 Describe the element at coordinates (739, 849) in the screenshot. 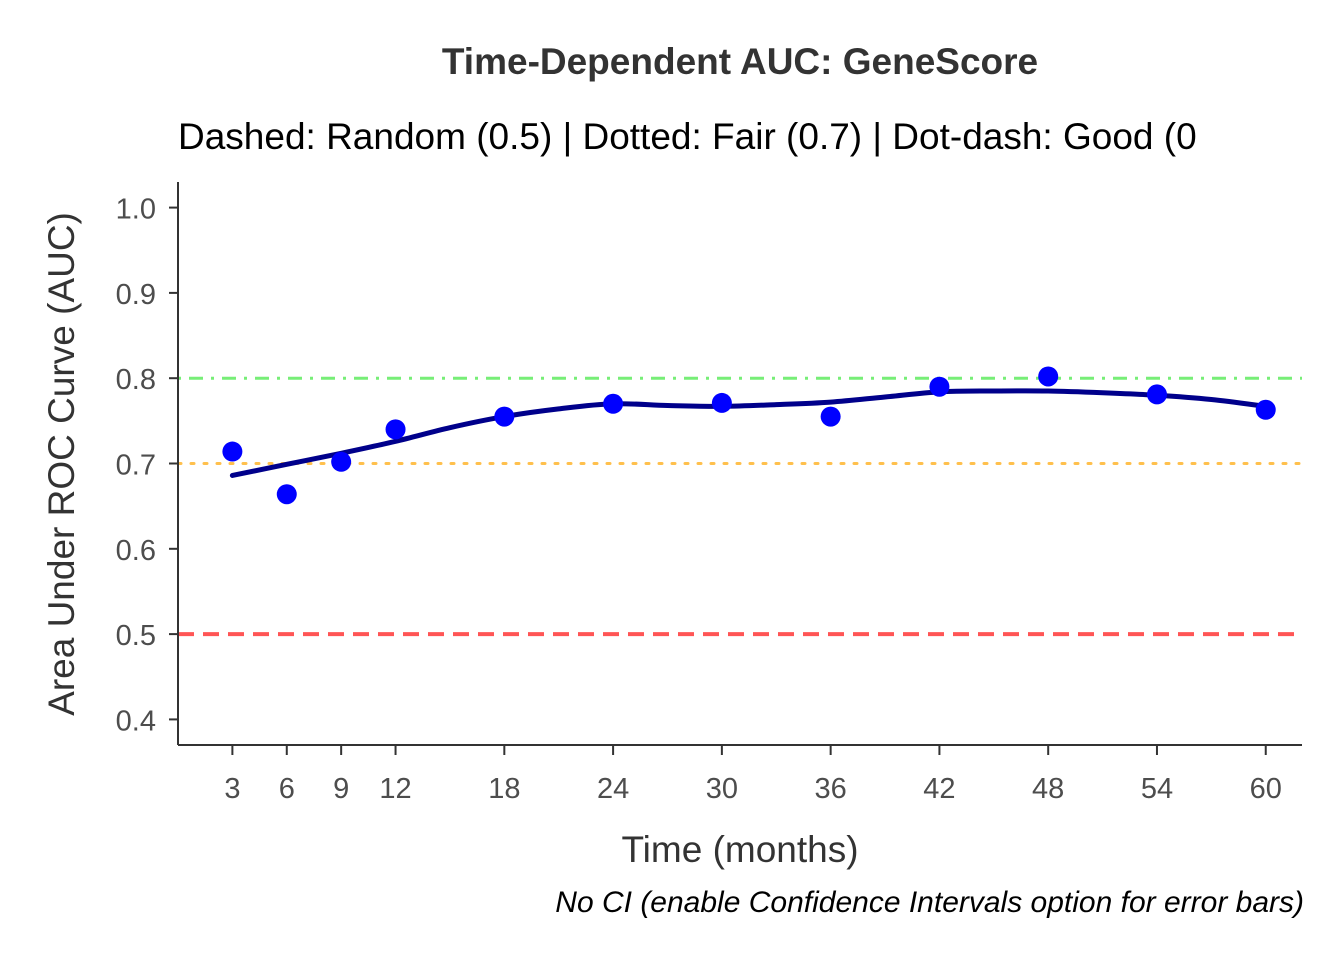

I see `x-axis-label: Time (months)` at that location.